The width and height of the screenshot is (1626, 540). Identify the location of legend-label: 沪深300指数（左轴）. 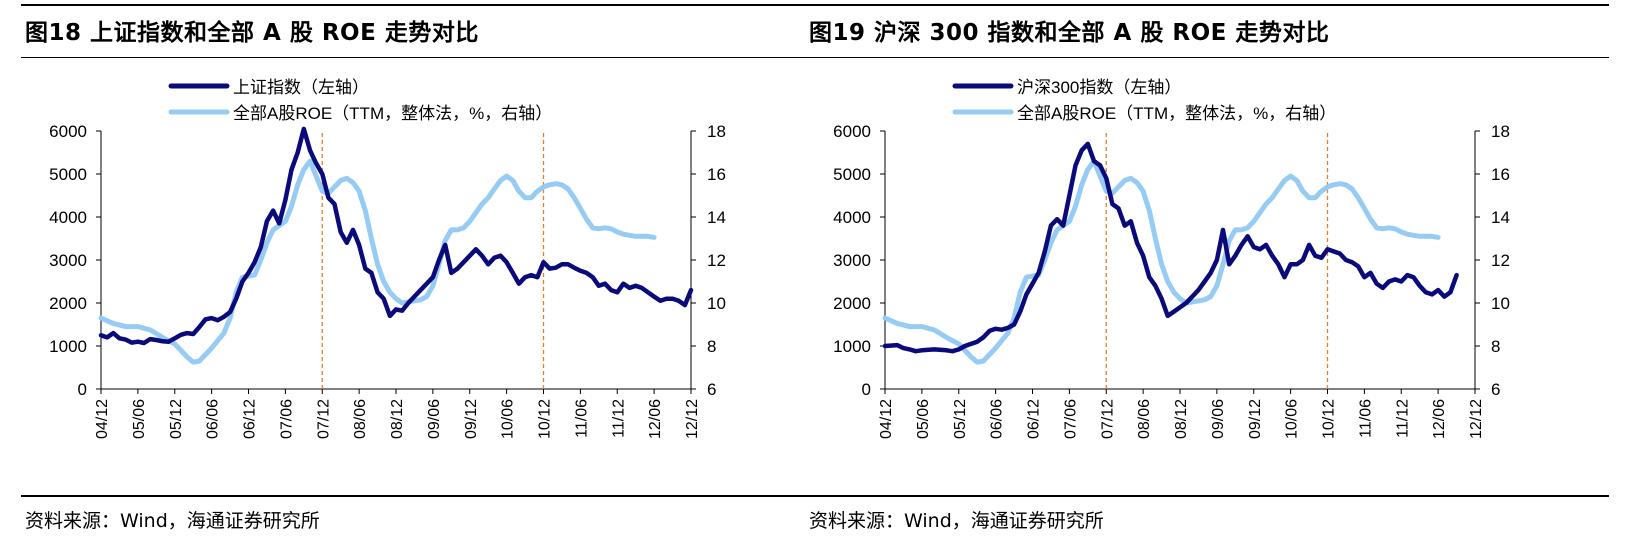
(1099, 87).